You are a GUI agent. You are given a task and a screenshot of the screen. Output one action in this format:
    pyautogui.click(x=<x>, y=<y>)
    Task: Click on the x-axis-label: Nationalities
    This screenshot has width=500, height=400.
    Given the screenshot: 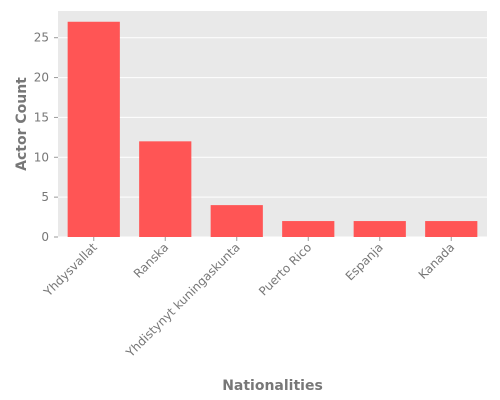 What is the action you would take?
    pyautogui.click(x=272, y=386)
    